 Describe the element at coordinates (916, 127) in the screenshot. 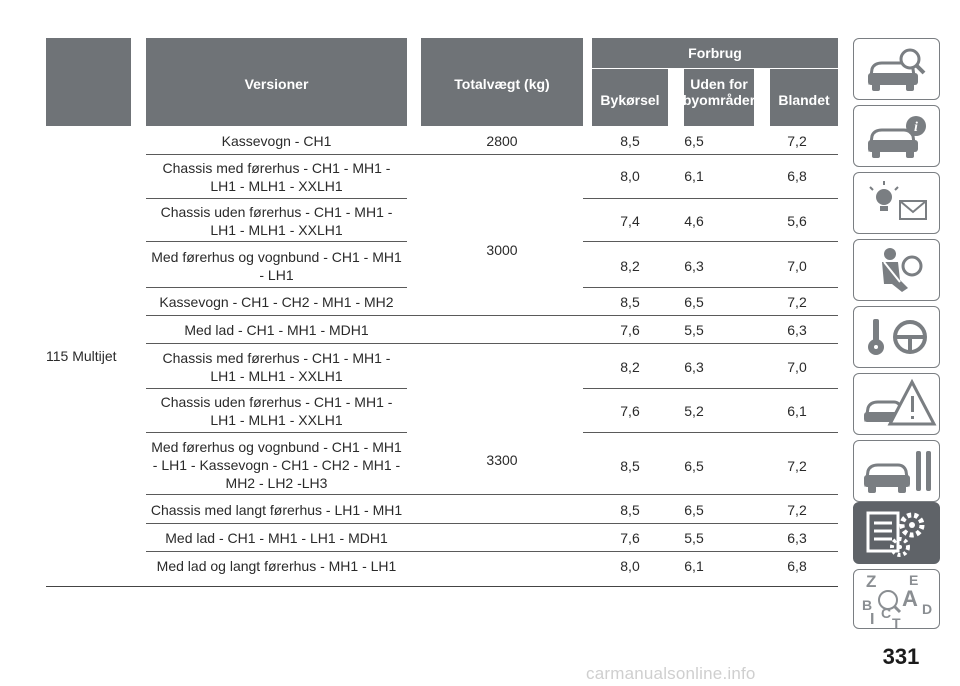

I see `svg-text: i` at that location.